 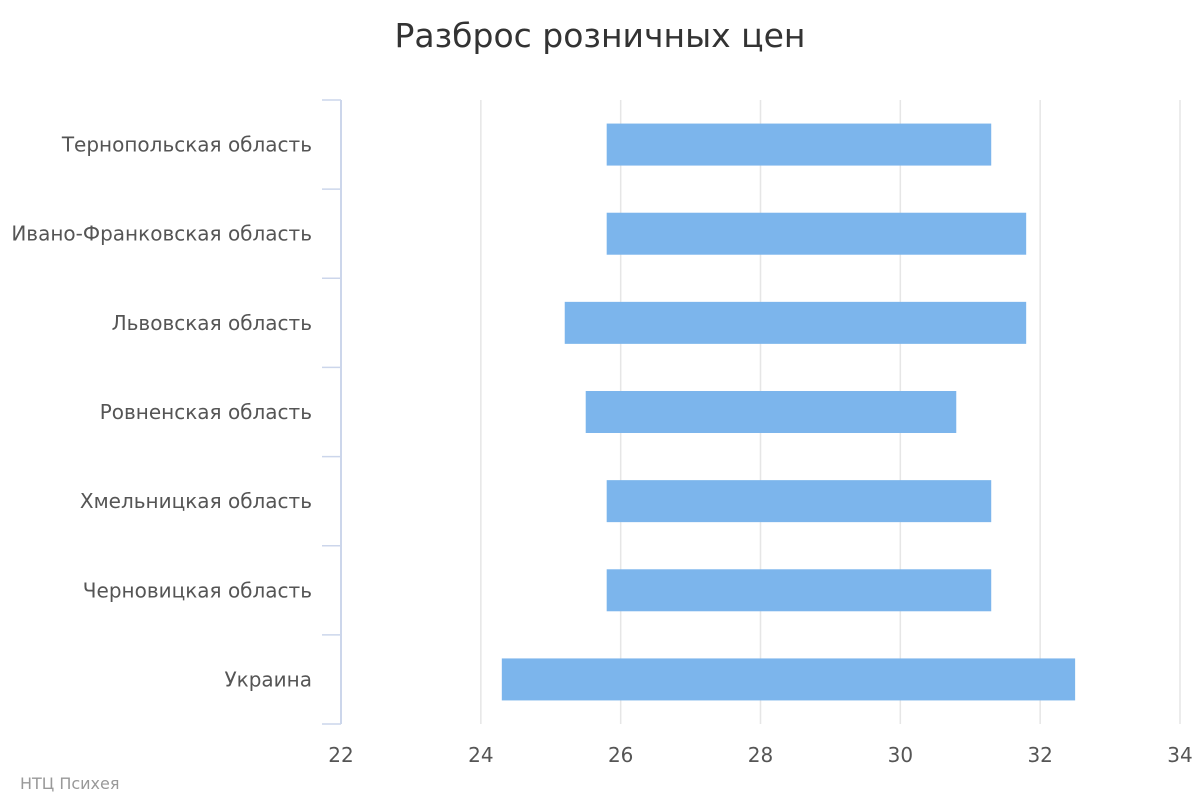 What do you see at coordinates (332, 412) in the screenshot?
I see `category-axis` at bounding box center [332, 412].